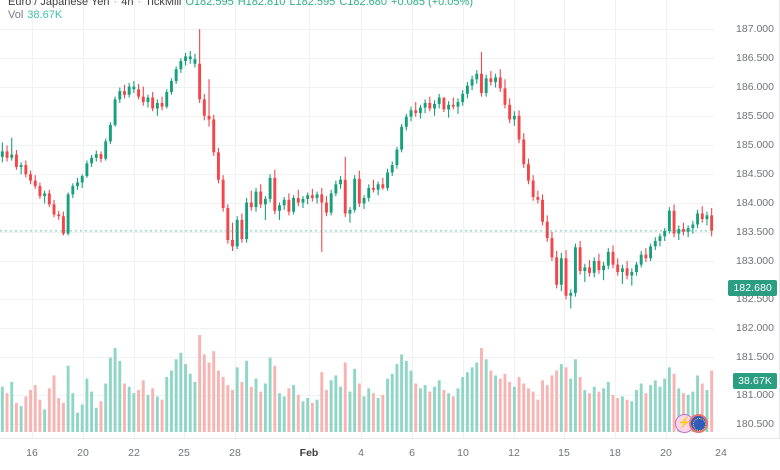  I want to click on price-tick-label: 185.000, so click(755, 145).